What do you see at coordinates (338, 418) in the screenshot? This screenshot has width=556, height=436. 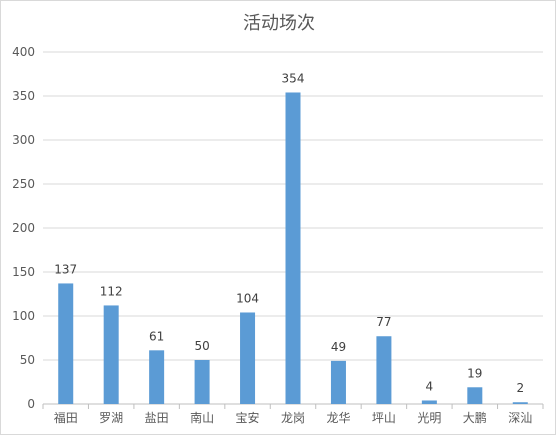 I see `x-tick-label: 龙华` at bounding box center [338, 418].